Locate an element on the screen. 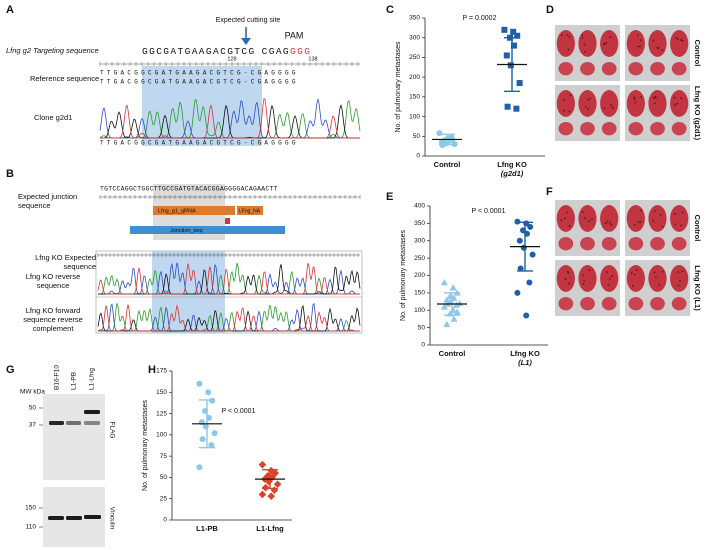  blot-label: FLAG is located at coordinates (111, 430).